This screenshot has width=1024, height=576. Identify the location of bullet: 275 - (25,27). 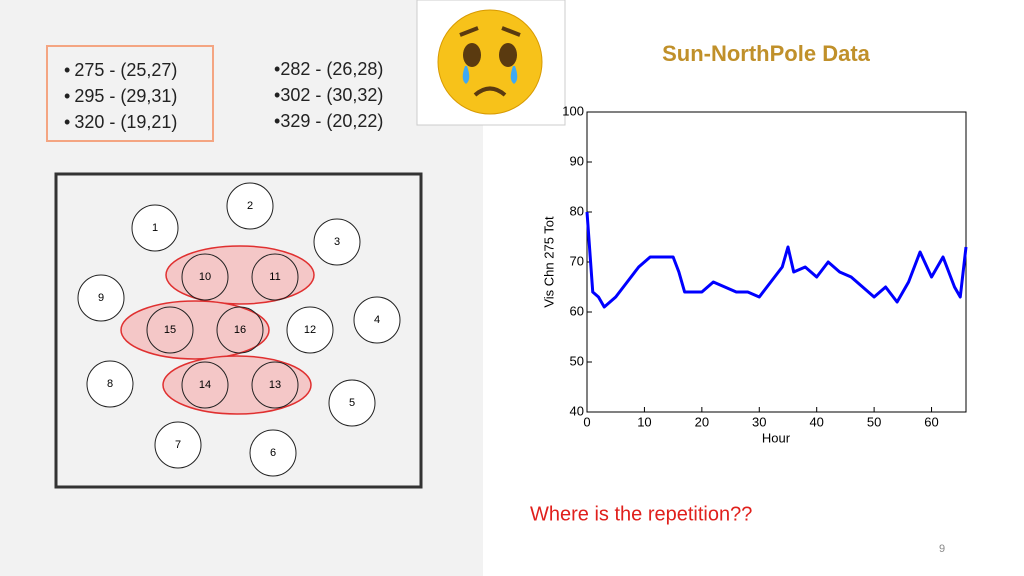
(138, 70).